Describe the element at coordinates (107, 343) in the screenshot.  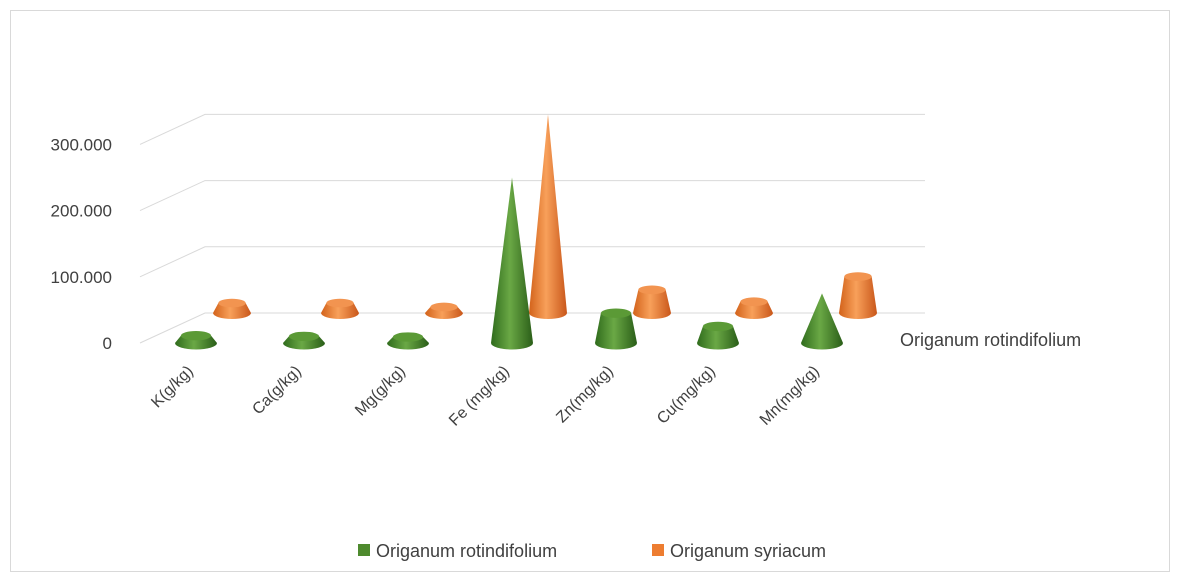
I see `y-tick-label: 0` at that location.